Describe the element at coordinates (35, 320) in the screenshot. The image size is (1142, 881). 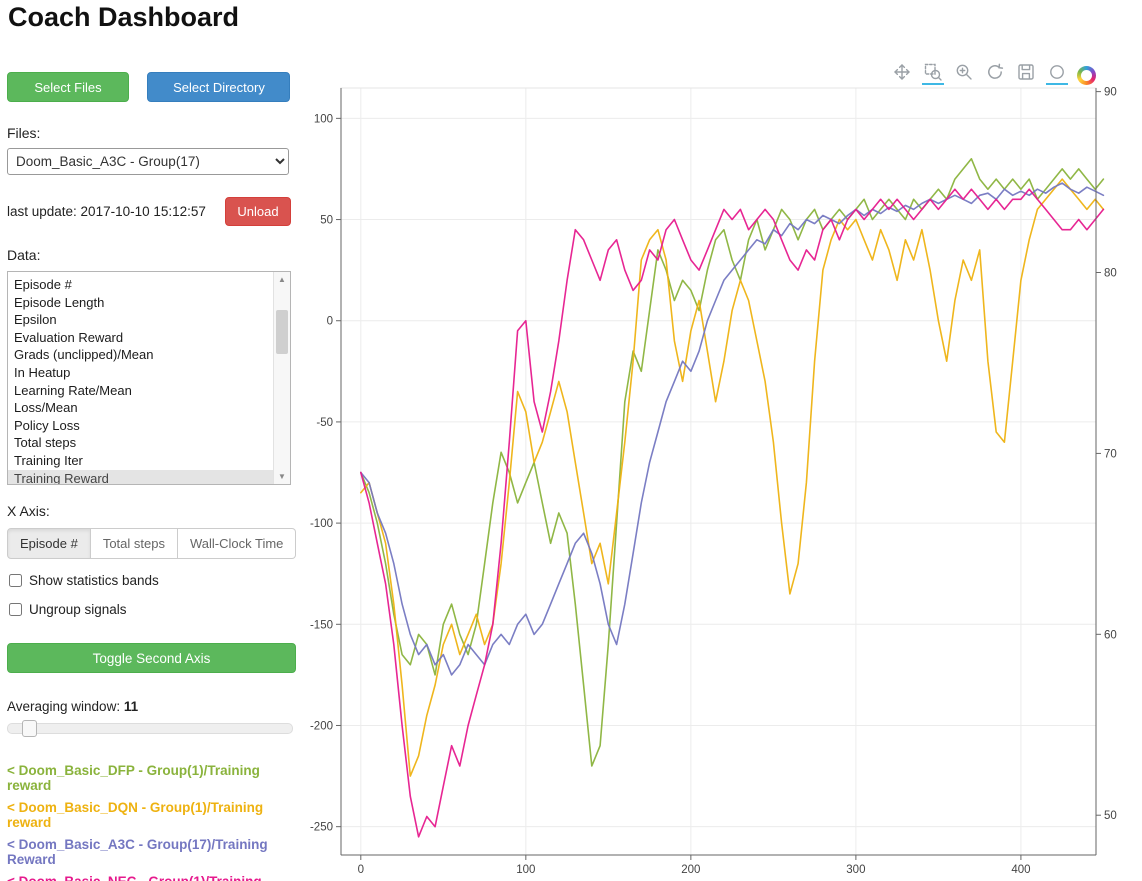
I see `data-list-item: Epsilon` at that location.